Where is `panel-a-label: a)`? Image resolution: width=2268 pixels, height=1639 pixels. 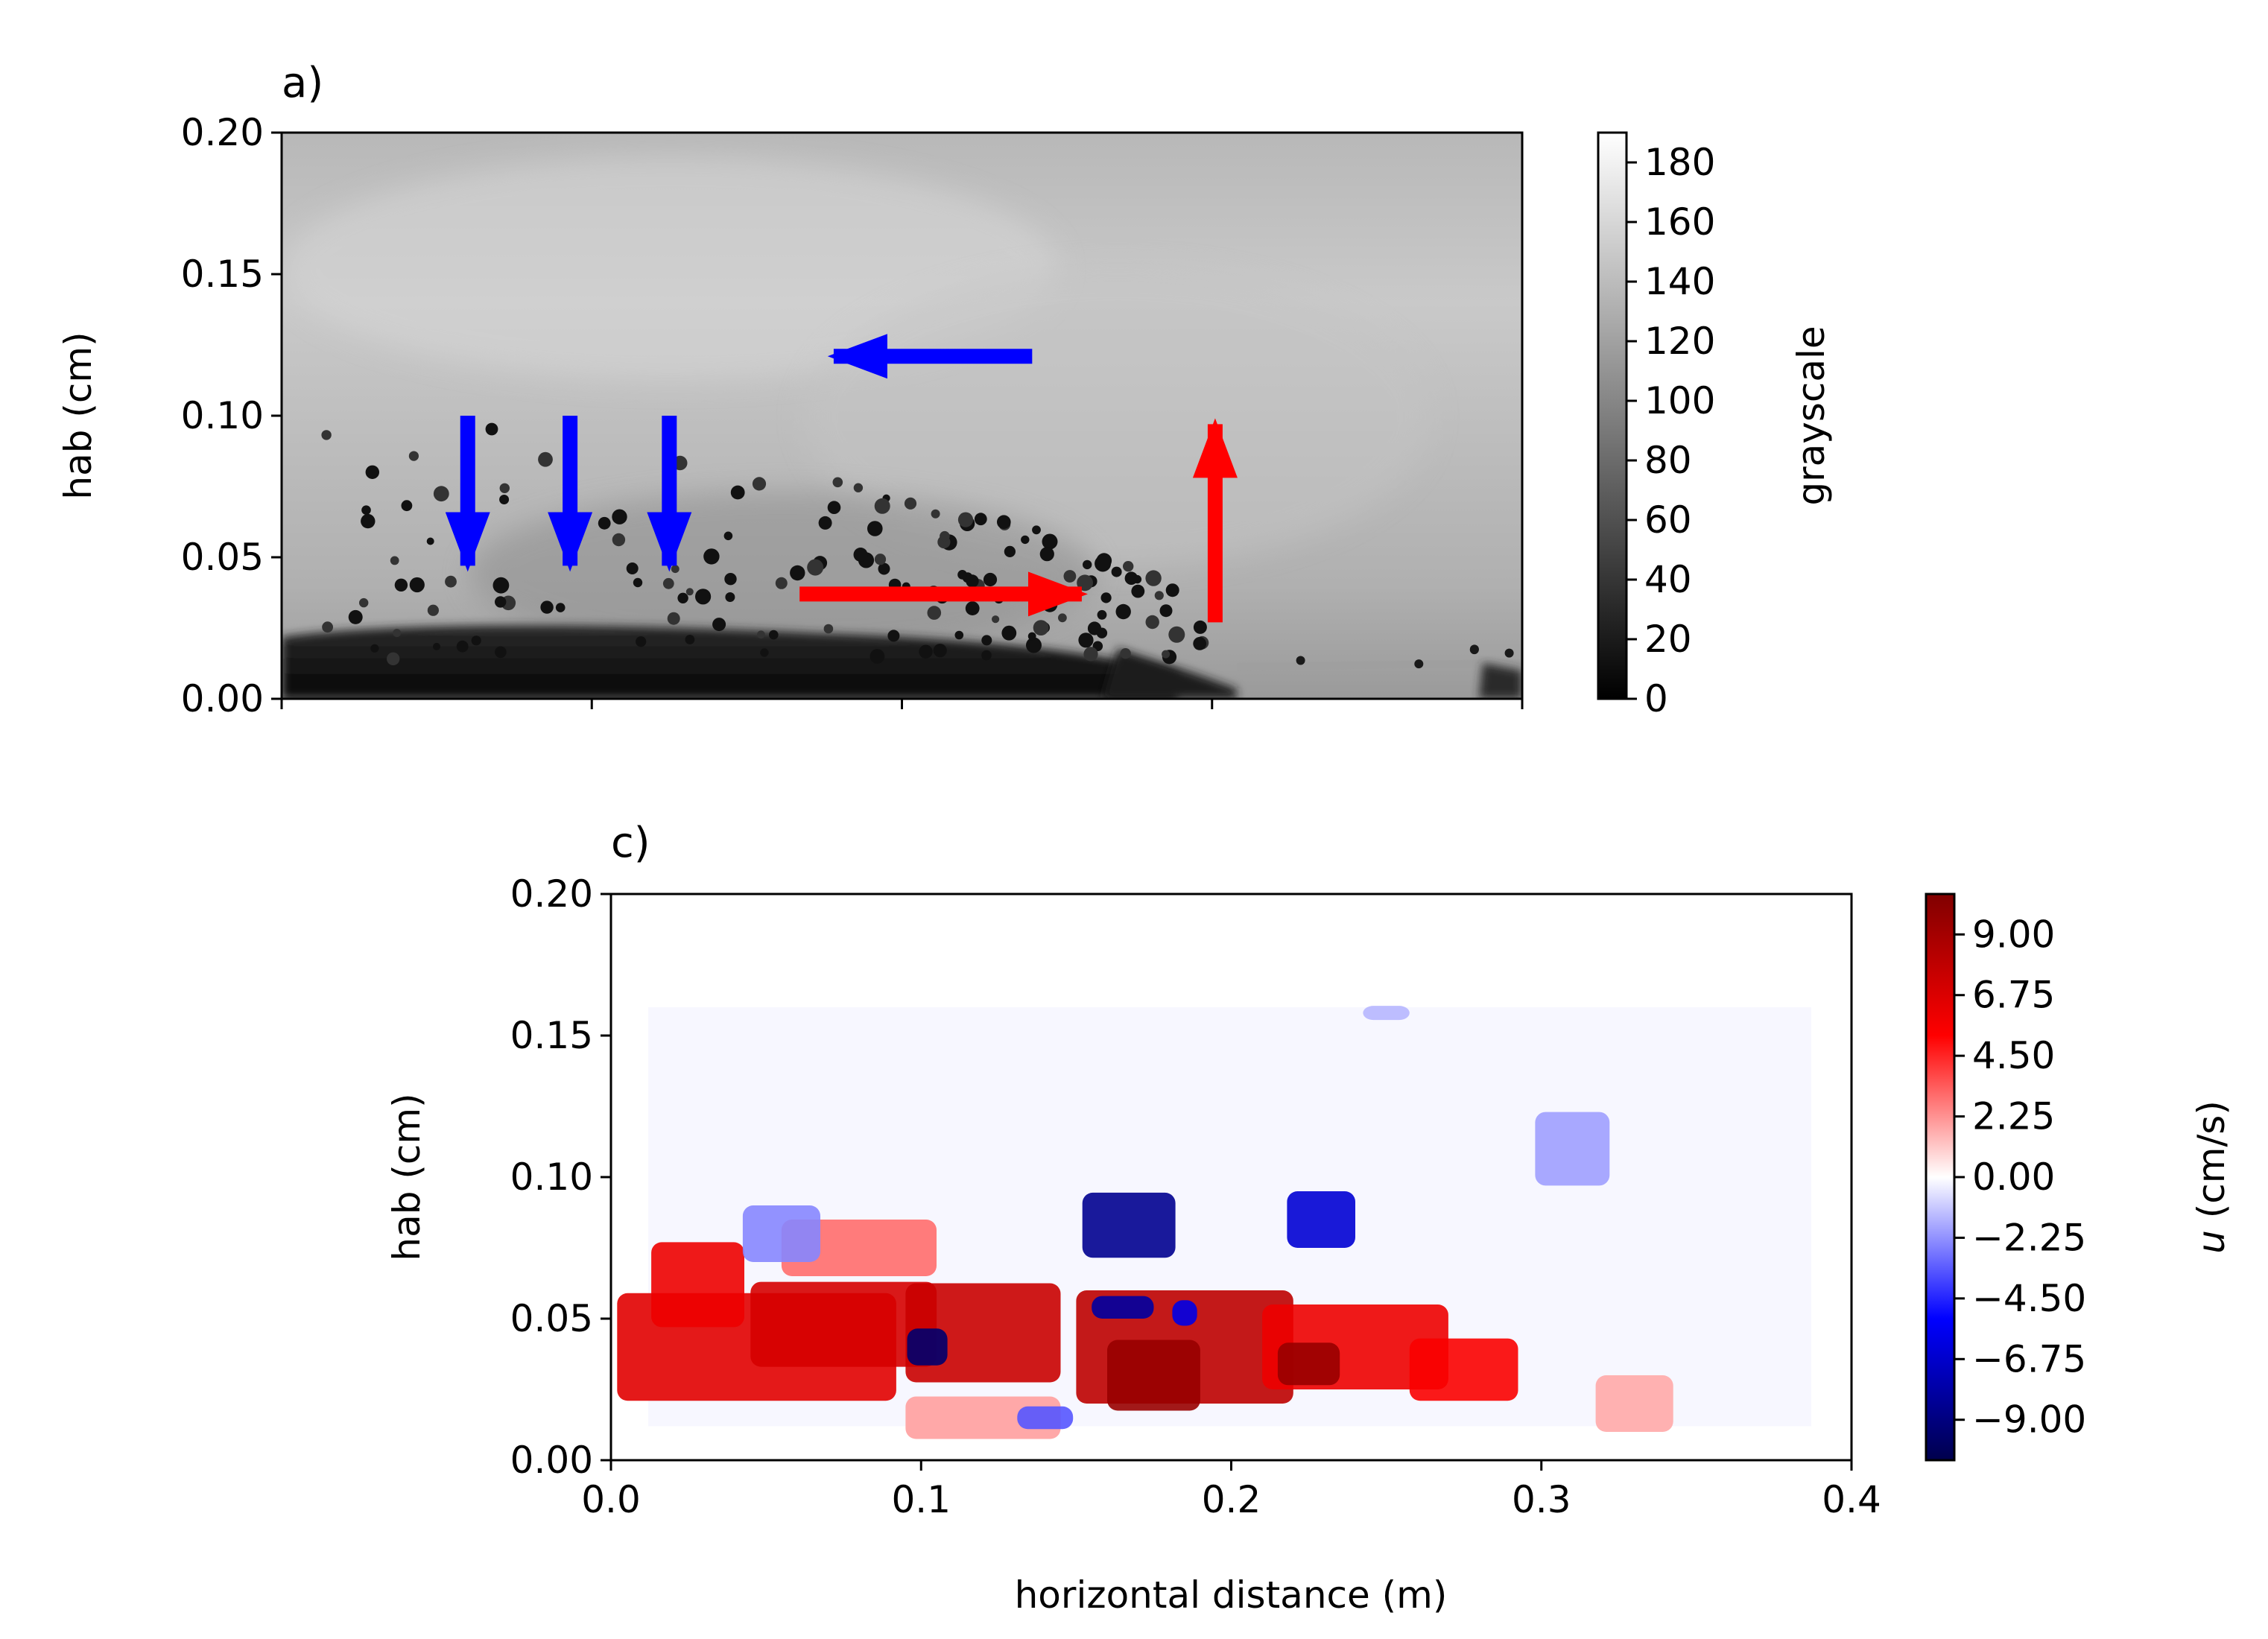 panel-a-label: a) is located at coordinates (302, 83).